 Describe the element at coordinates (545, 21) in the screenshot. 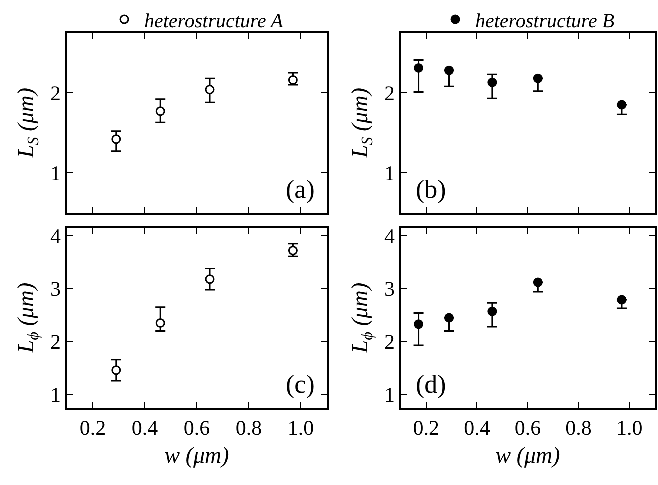

I see `legend-label: heterostructure B` at that location.